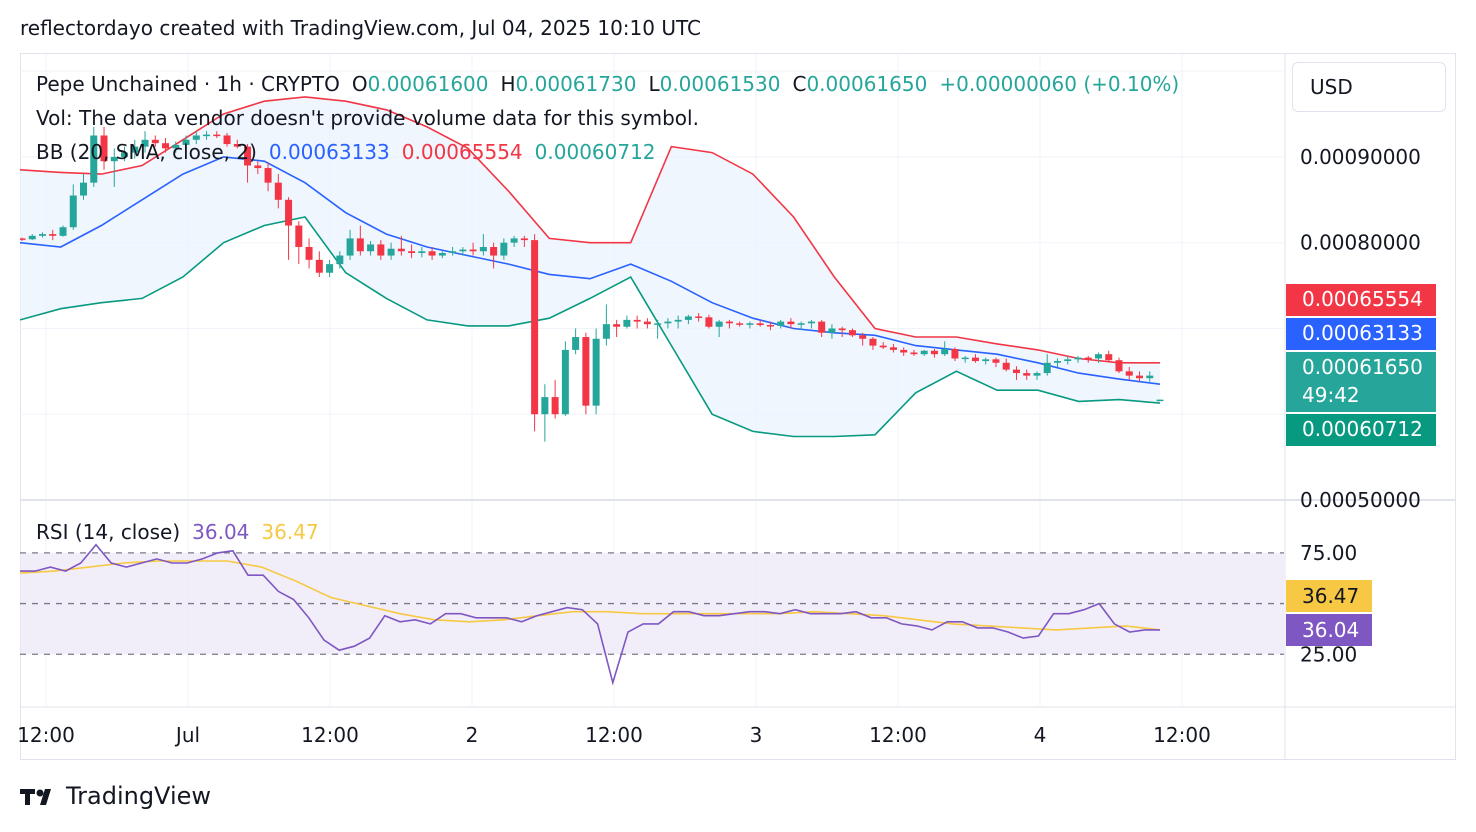 The image size is (1476, 832). I want to click on rsi-badge: 36.04, so click(1330, 630).